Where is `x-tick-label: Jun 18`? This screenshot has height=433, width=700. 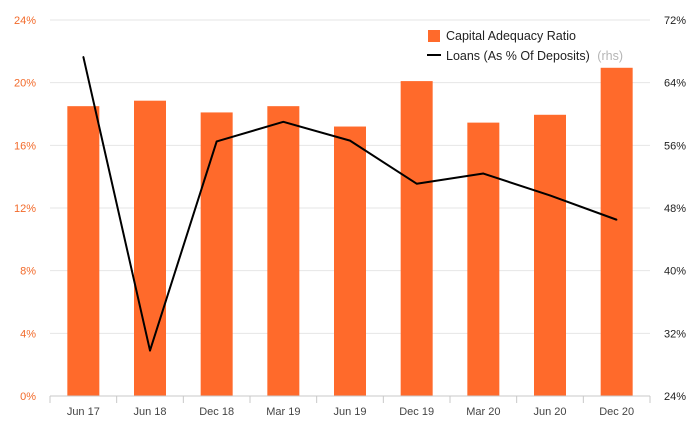 x-tick-label: Jun 18 is located at coordinates (149, 412).